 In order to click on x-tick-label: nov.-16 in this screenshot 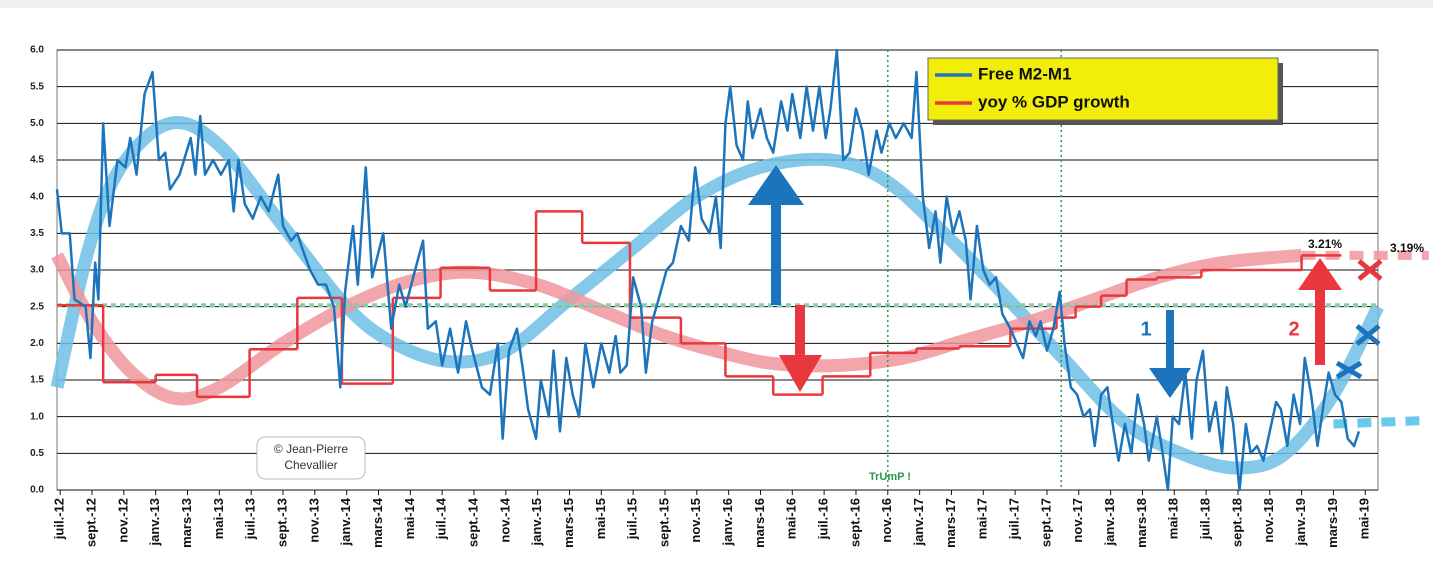, I will do `click(886, 520)`.